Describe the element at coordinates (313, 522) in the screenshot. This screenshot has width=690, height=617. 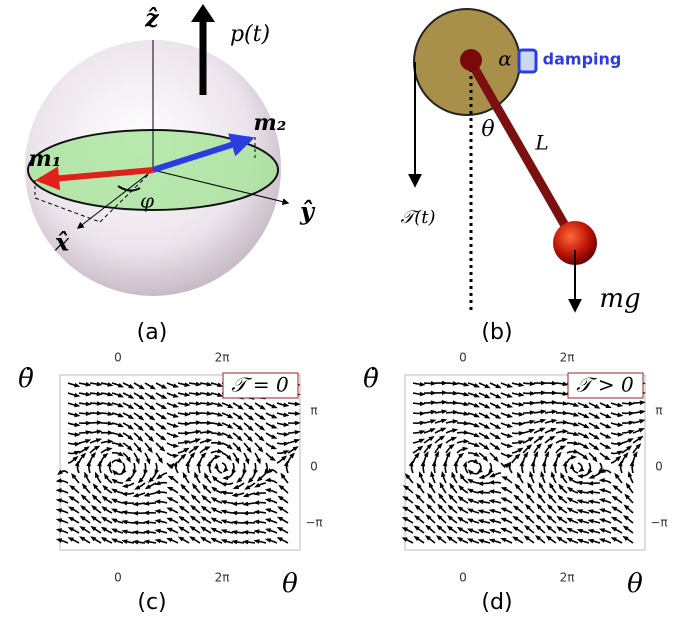
I see `right-tick-label: −π` at that location.